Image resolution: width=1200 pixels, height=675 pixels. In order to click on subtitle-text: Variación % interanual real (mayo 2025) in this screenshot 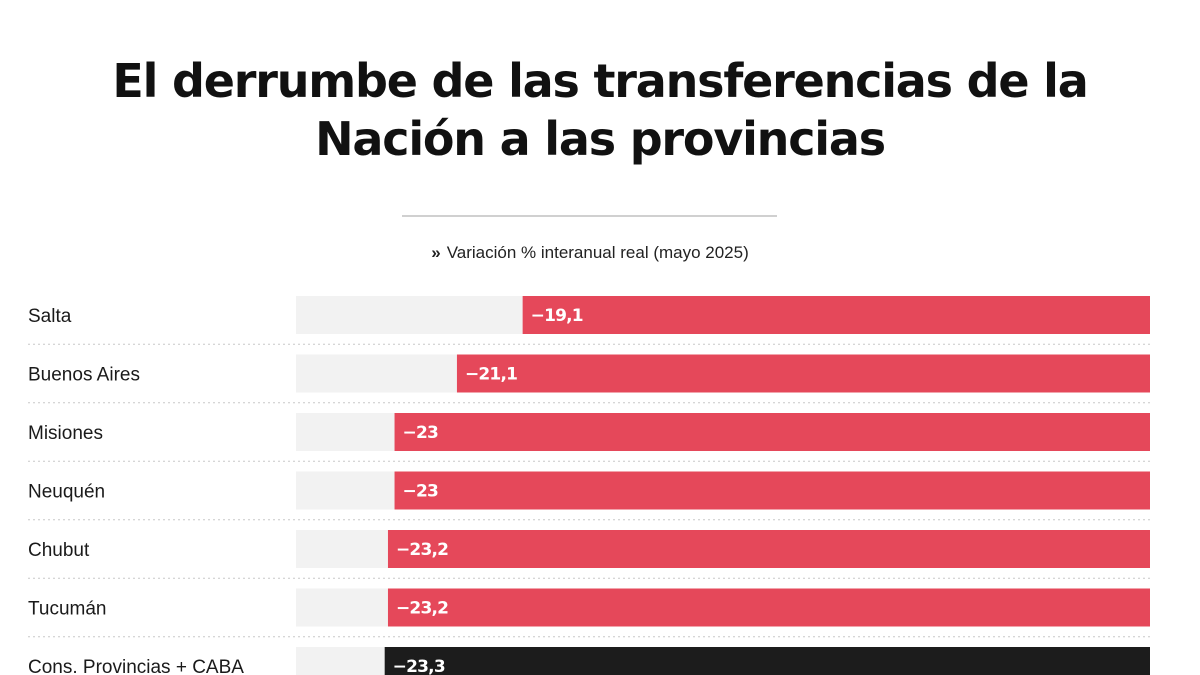, I will do `click(597, 252)`.